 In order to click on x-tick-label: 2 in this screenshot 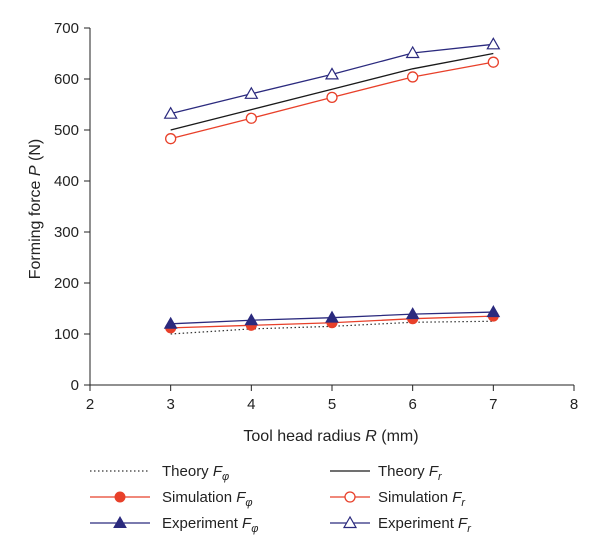, I will do `click(90, 404)`.